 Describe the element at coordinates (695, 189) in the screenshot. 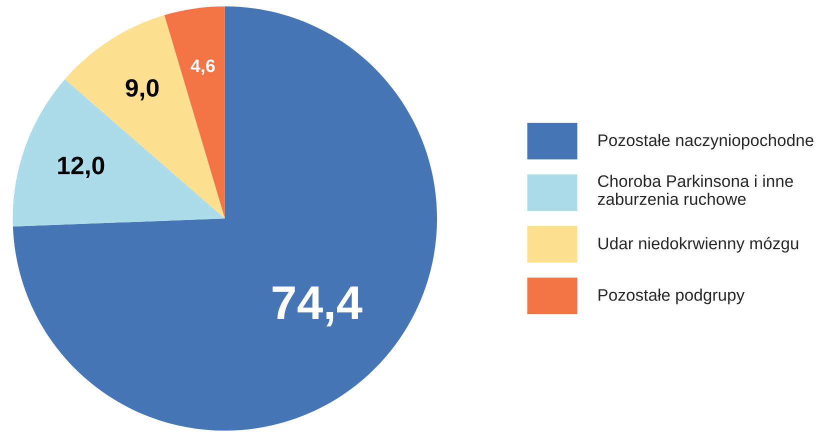

I see `legend-label: Choroba Parkinsona i inne zaburzenia ruchowe` at that location.